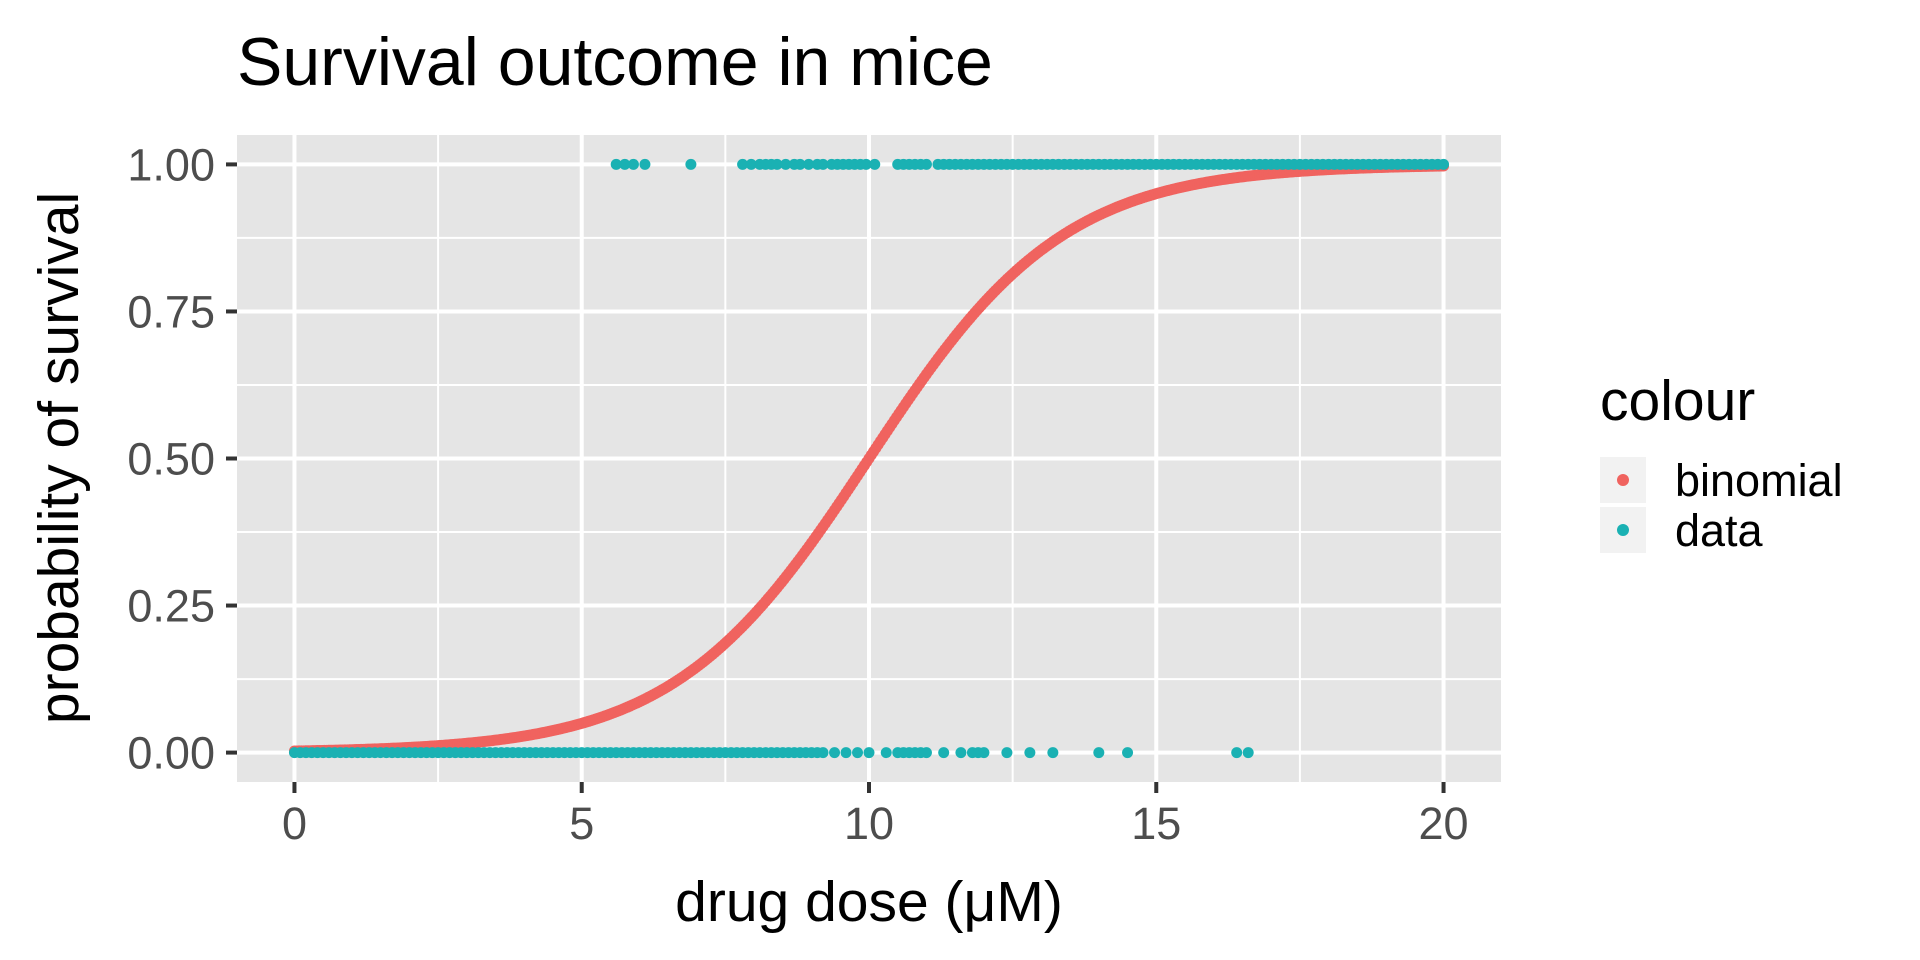  What do you see at coordinates (1156, 823) in the screenshot?
I see `x-tick-label: 15` at bounding box center [1156, 823].